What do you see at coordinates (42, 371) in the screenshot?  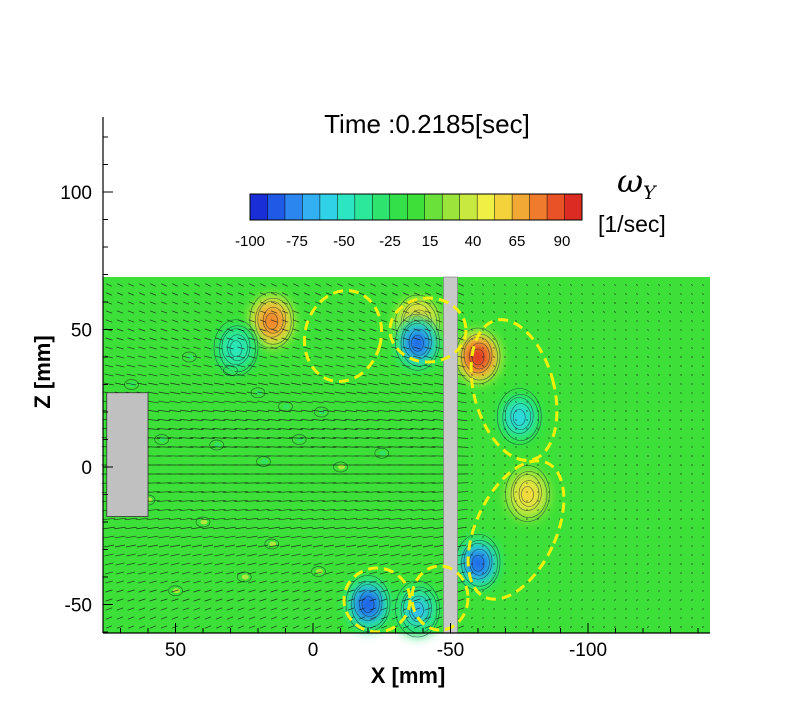 I see `y-axis-label: Z [mm]` at bounding box center [42, 371].